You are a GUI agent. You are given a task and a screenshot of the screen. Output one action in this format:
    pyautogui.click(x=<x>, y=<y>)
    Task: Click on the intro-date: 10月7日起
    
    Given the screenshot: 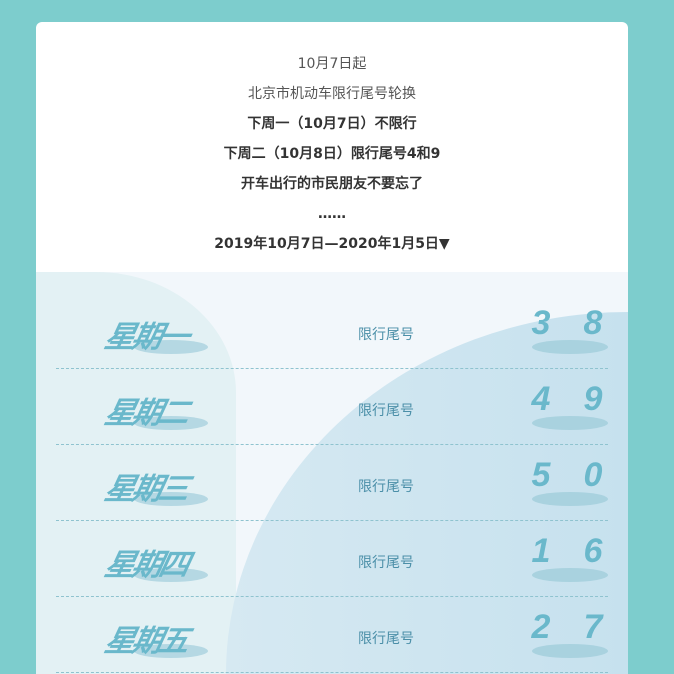 What is the action you would take?
    pyautogui.click(x=332, y=64)
    